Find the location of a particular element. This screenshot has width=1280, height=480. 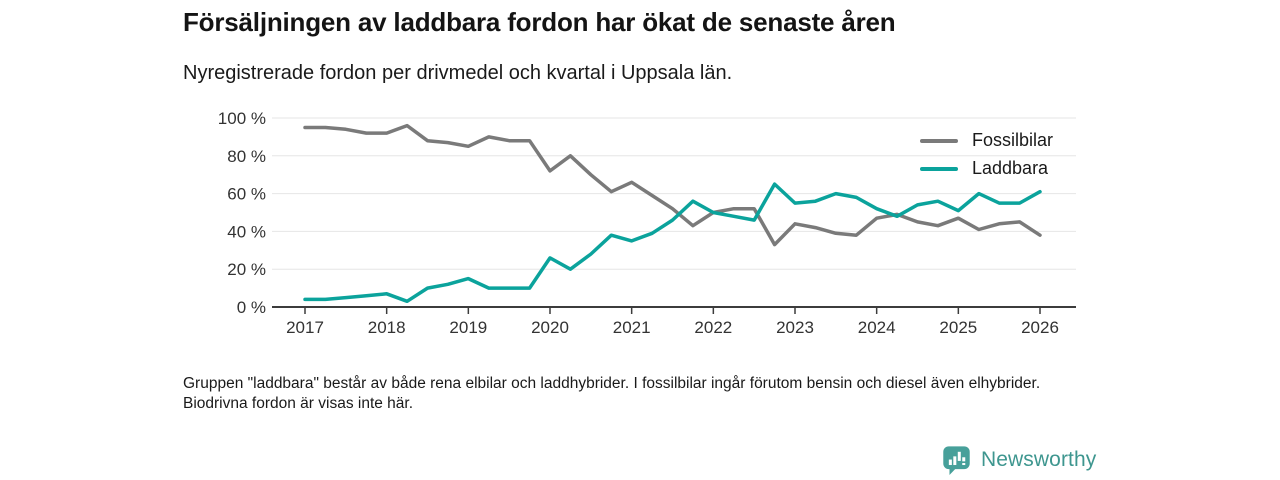

newsworthy-bar-chart-bubble-icon is located at coordinates (956, 461).